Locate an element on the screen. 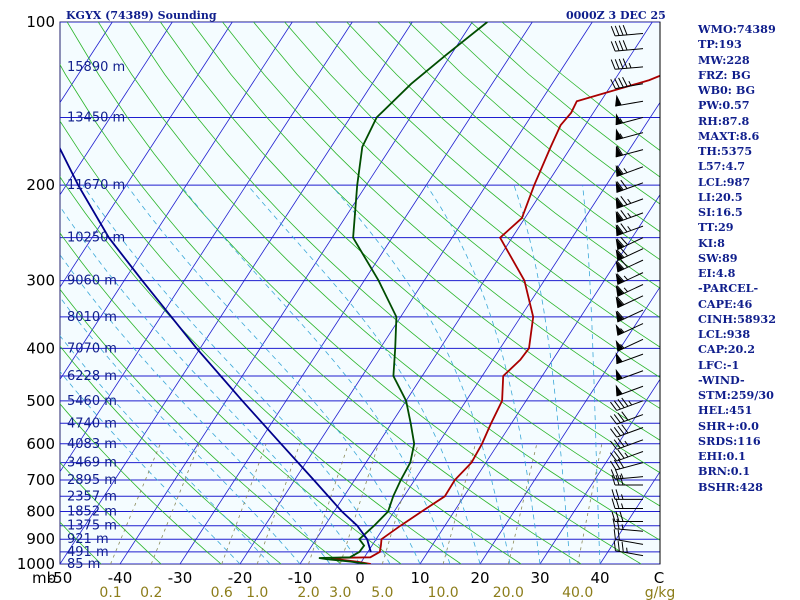 Image resolution: width=800 pixels, height=600 pixels. wind-barbs is located at coordinates (635, 293).